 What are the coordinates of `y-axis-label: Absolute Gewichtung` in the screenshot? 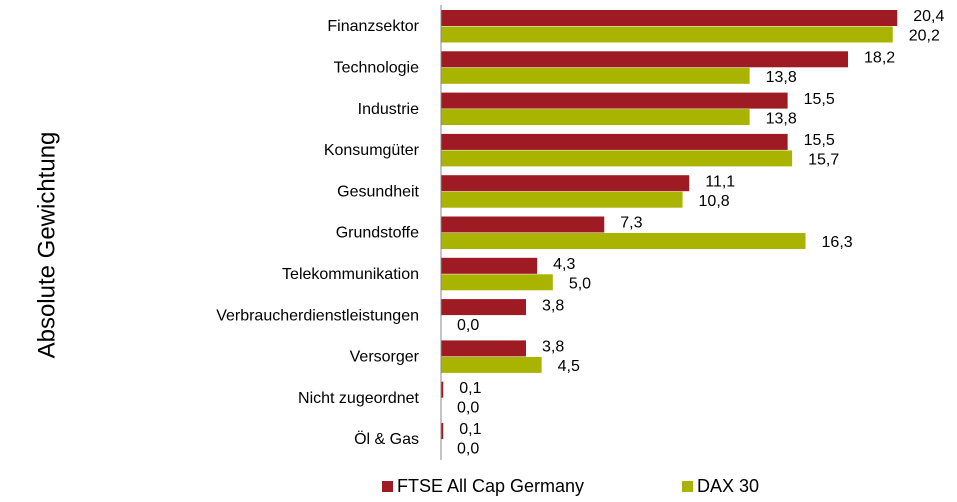 It's located at (46, 245).